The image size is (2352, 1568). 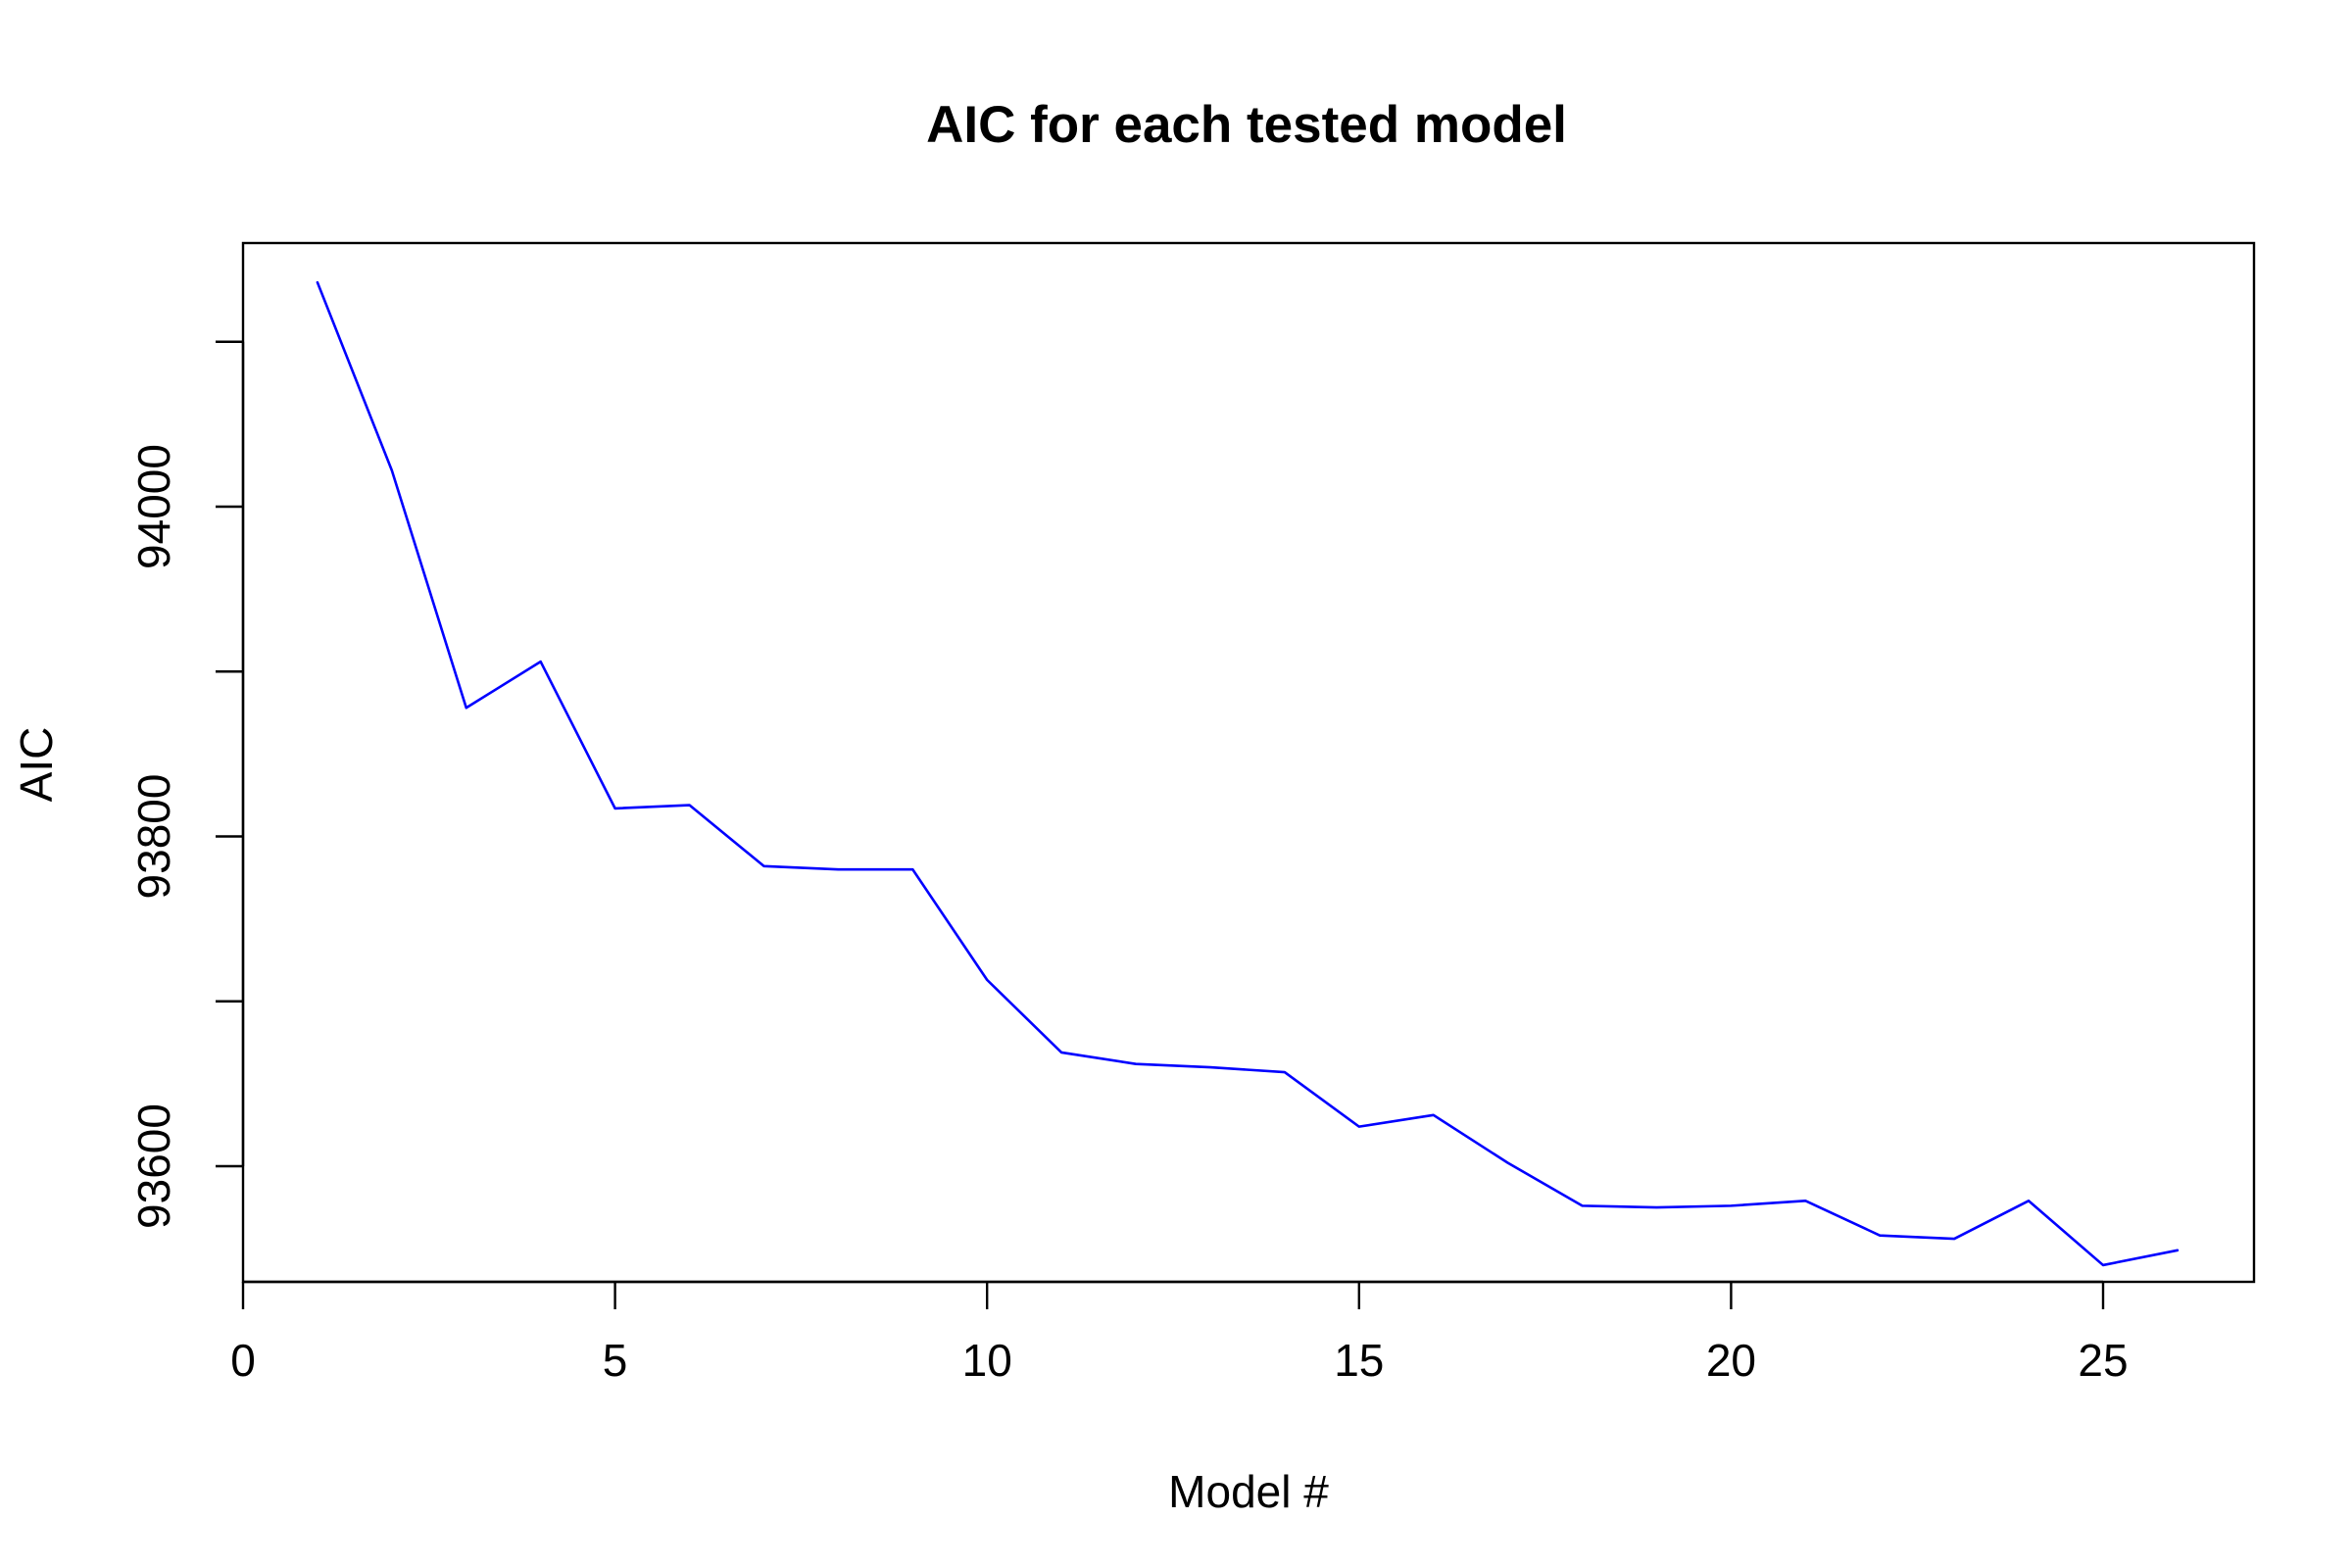 I want to click on y-tick-label-94000: 94000, so click(x=153, y=506).